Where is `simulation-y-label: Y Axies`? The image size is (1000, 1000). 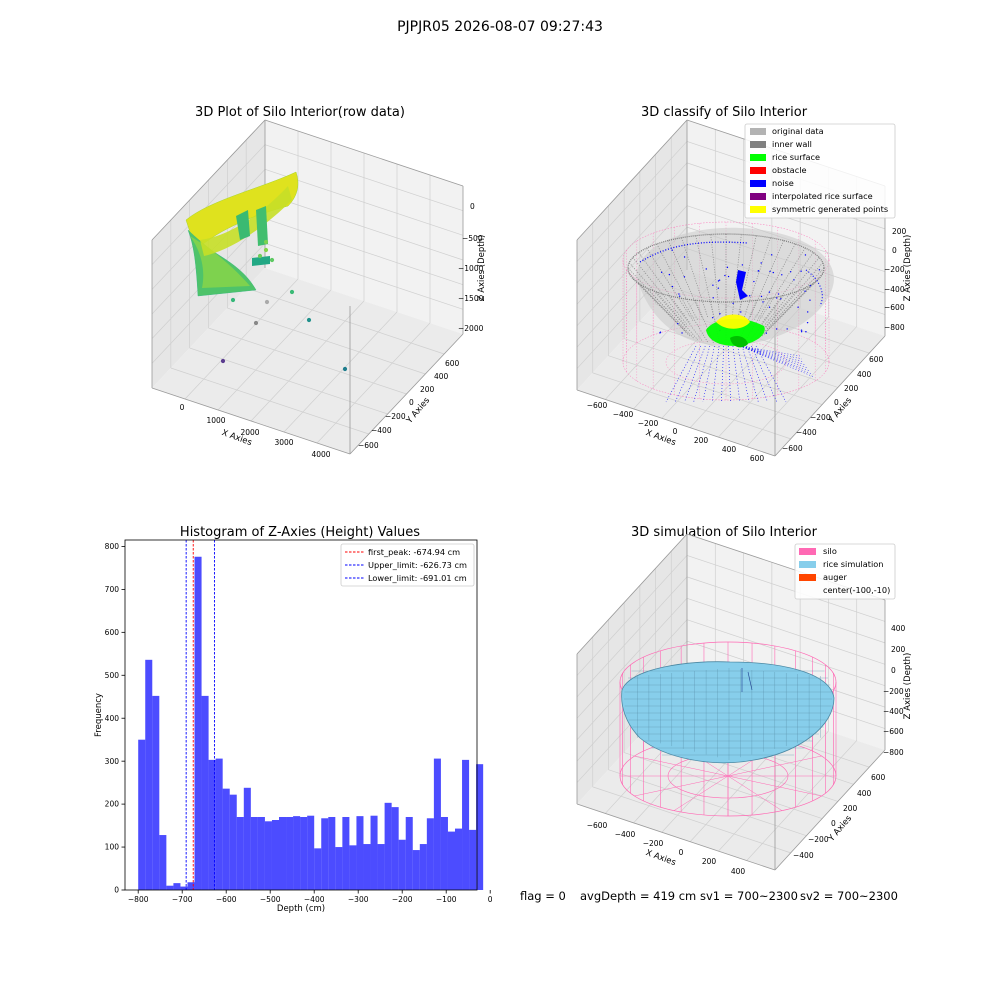 simulation-y-label: Y Axies is located at coordinates (840, 828).